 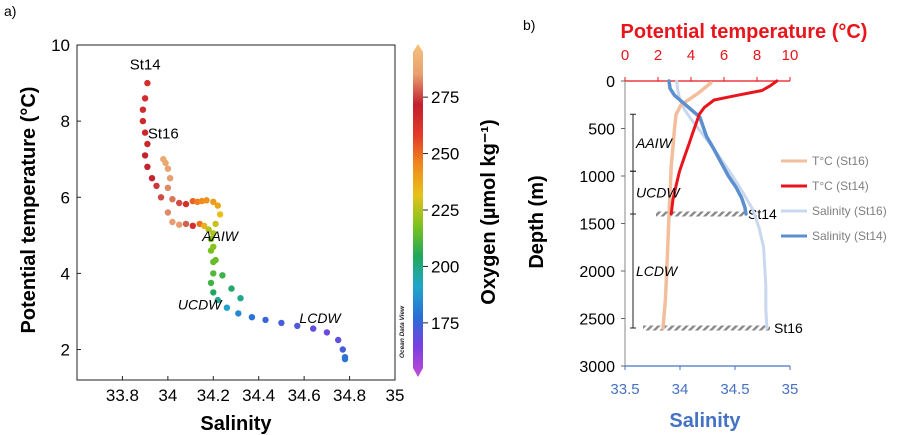 I want to click on layer-label: LCDW, so click(x=657, y=271).